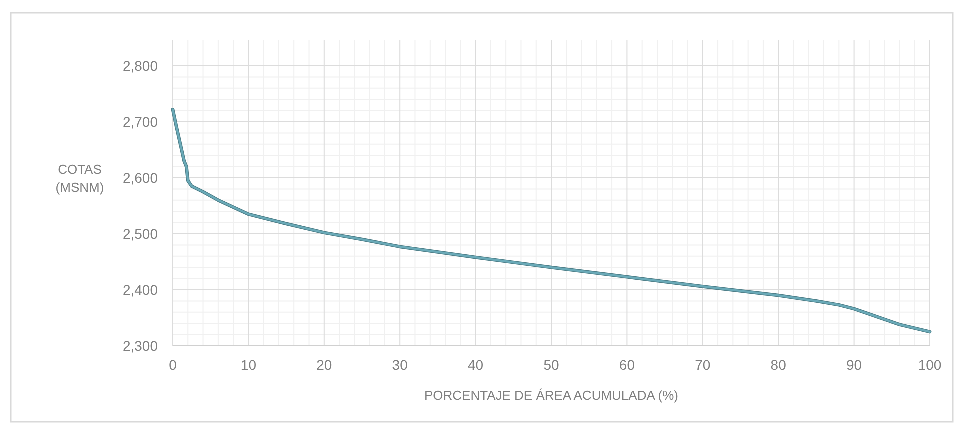  I want to click on y-tick-label: 2,600, so click(140, 178).